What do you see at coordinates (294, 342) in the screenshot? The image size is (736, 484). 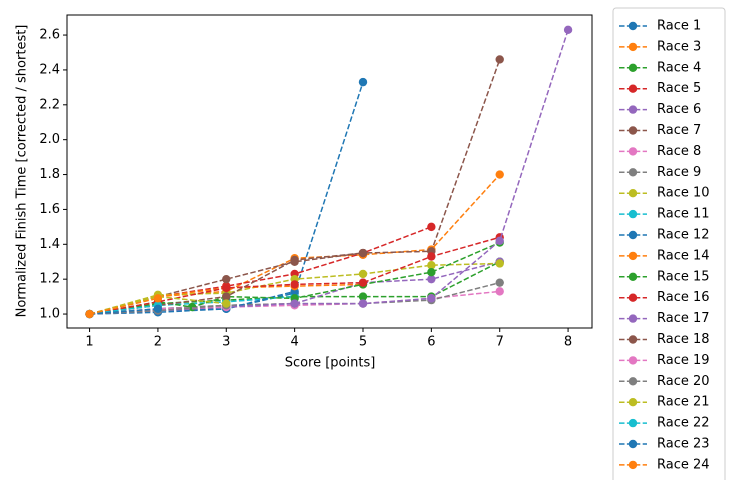 I see `x-tick-label: 4` at bounding box center [294, 342].